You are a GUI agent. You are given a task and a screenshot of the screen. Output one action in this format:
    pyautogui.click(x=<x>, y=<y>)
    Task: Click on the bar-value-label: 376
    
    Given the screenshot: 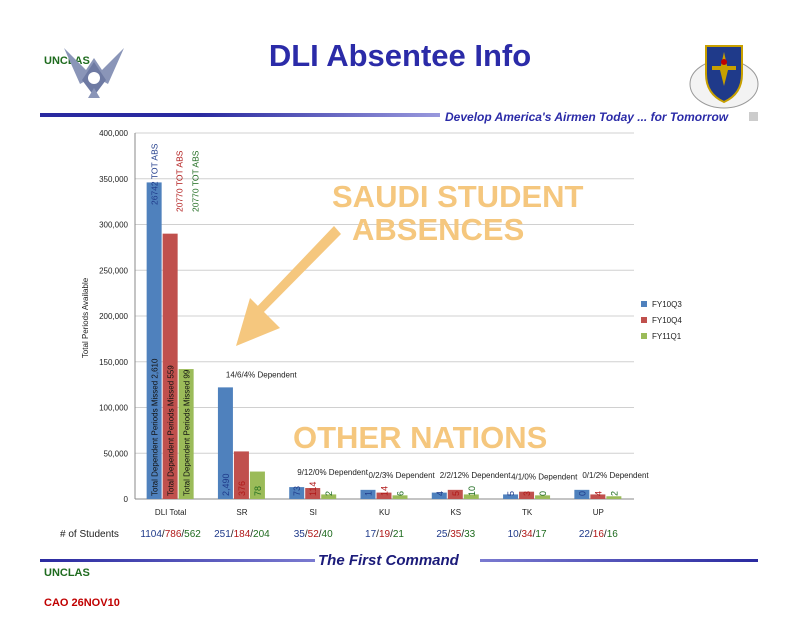 What is the action you would take?
    pyautogui.click(x=242, y=488)
    